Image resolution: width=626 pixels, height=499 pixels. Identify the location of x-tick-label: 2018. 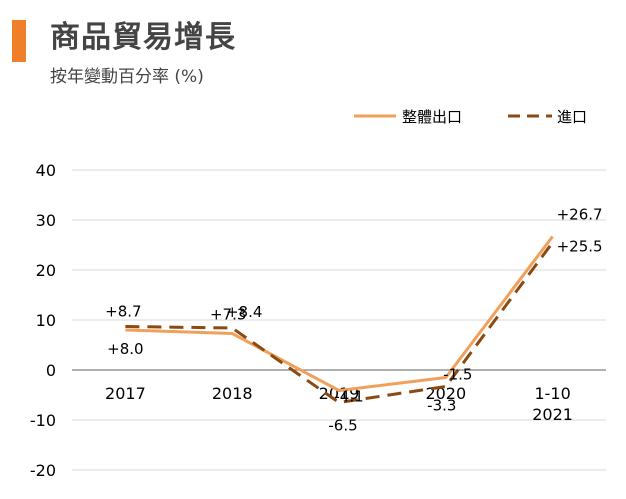
(232, 393).